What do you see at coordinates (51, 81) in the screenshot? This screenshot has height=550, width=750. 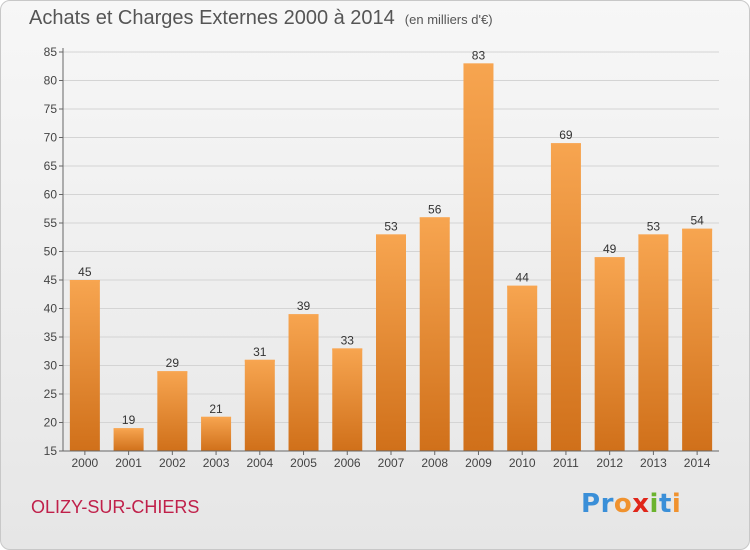 I see `y-tick-label: 80` at bounding box center [51, 81].